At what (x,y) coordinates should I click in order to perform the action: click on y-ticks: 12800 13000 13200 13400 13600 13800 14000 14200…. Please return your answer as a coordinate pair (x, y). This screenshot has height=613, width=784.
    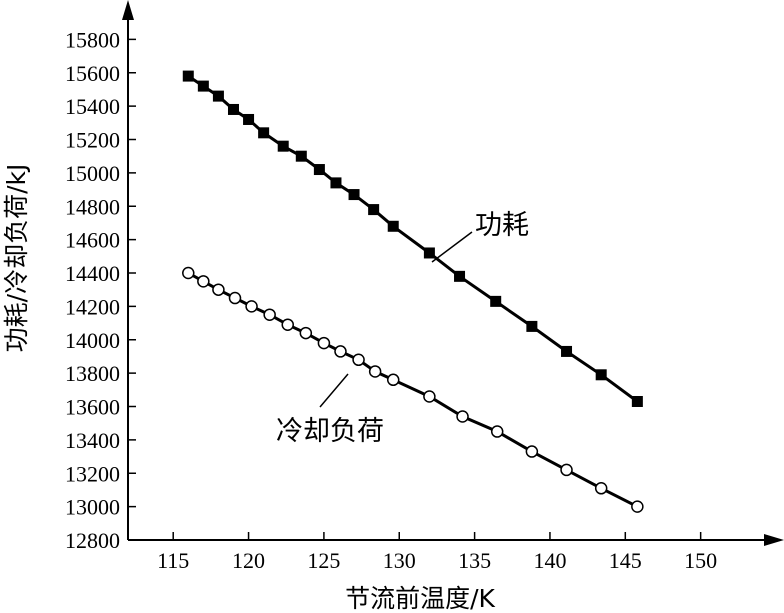
    Looking at the image, I should click on (100, 290).